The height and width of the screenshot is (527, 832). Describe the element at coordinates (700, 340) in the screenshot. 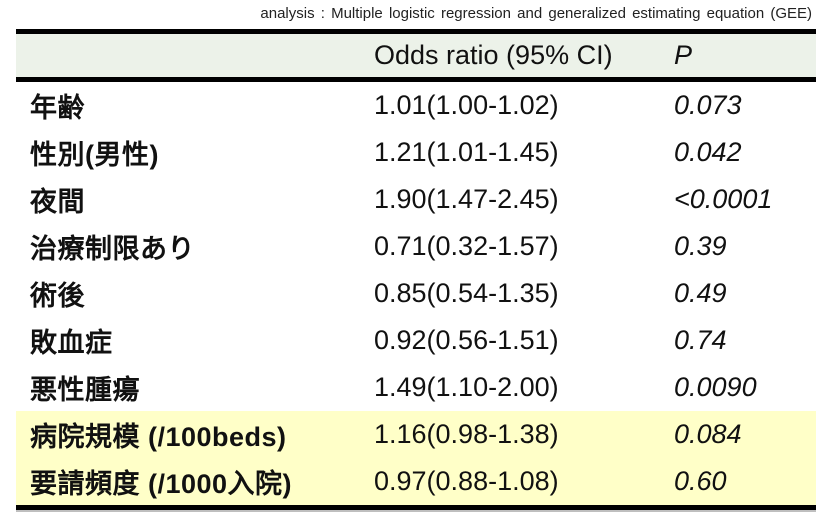

I see `p-value-cell: 0.74` at that location.